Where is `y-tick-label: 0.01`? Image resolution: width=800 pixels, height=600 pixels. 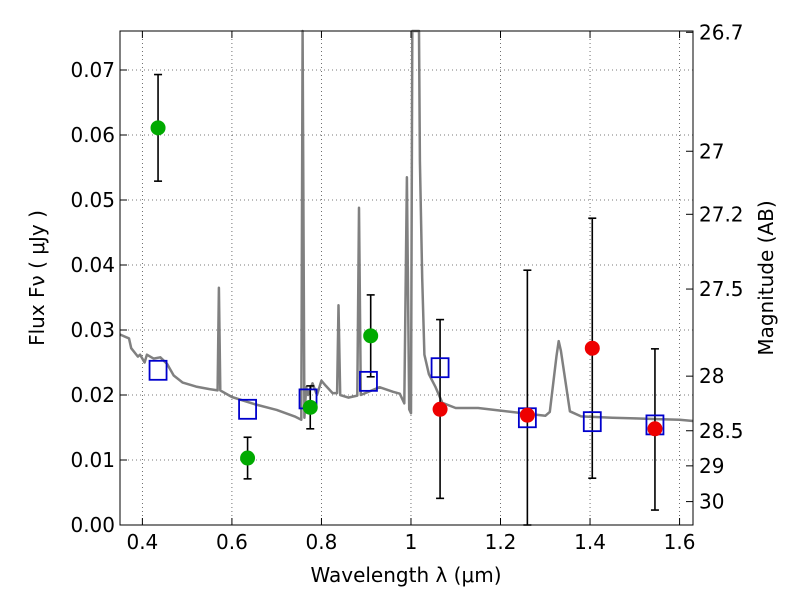
y-tick-label: 0.01 is located at coordinates (92, 460).